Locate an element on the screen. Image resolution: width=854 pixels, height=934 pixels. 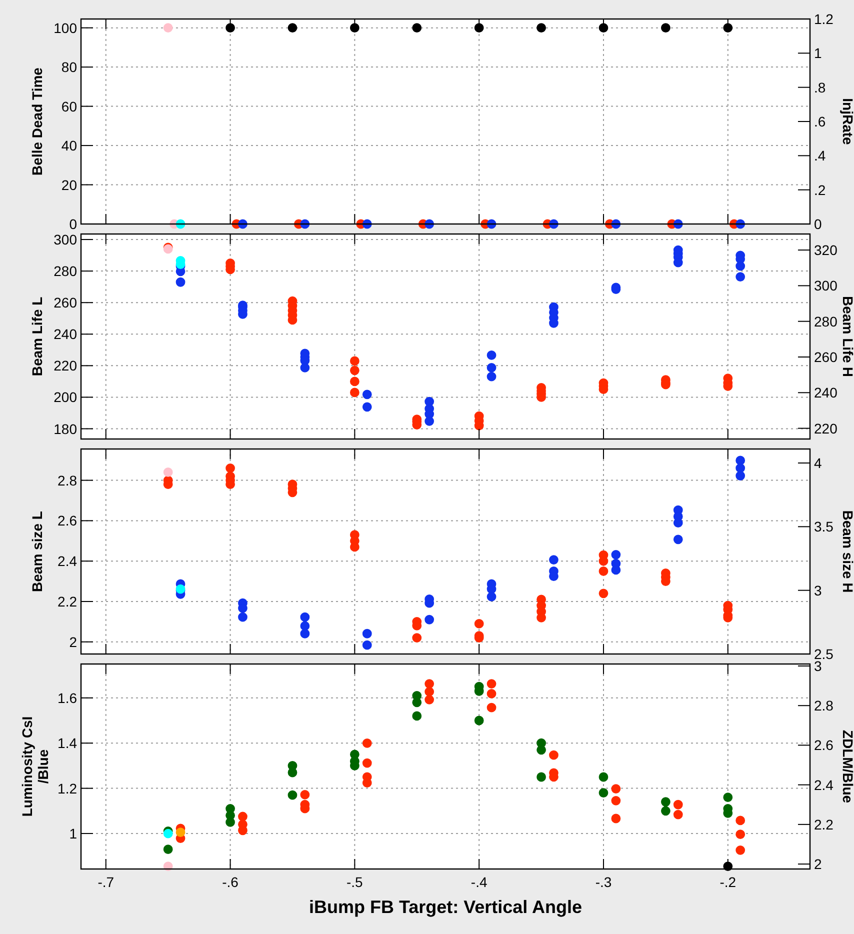
y-tick-label: 2.2 is located at coordinates (68, 601).